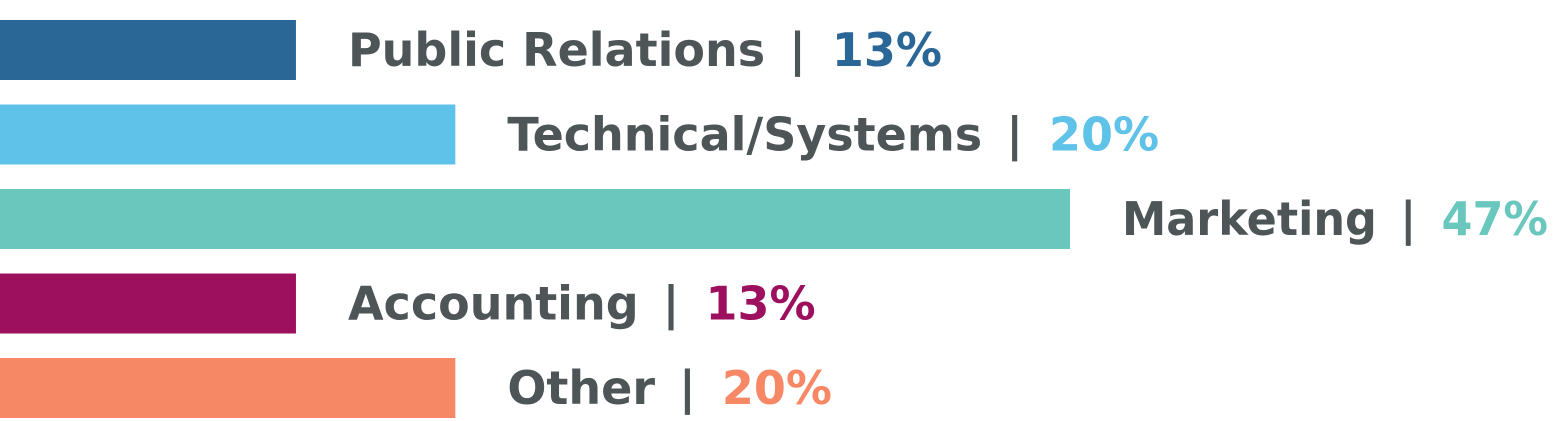  What do you see at coordinates (581, 388) in the screenshot?
I see `category-label: Other` at bounding box center [581, 388].